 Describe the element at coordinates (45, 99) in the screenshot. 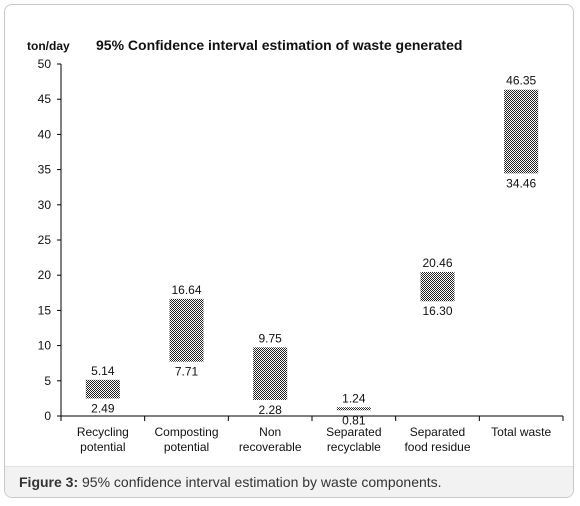

I see `y-tick-label: 45` at that location.